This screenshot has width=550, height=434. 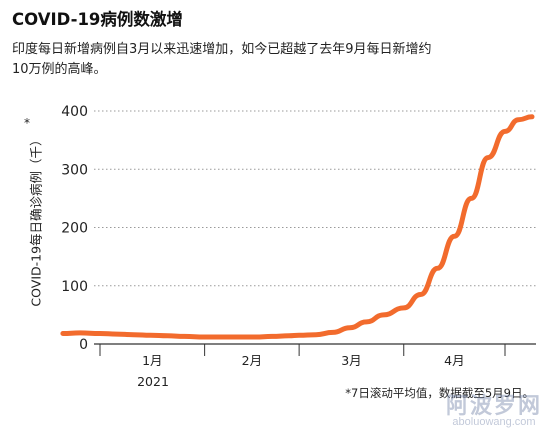 I want to click on y-tick-label: 300, so click(x=74, y=170).